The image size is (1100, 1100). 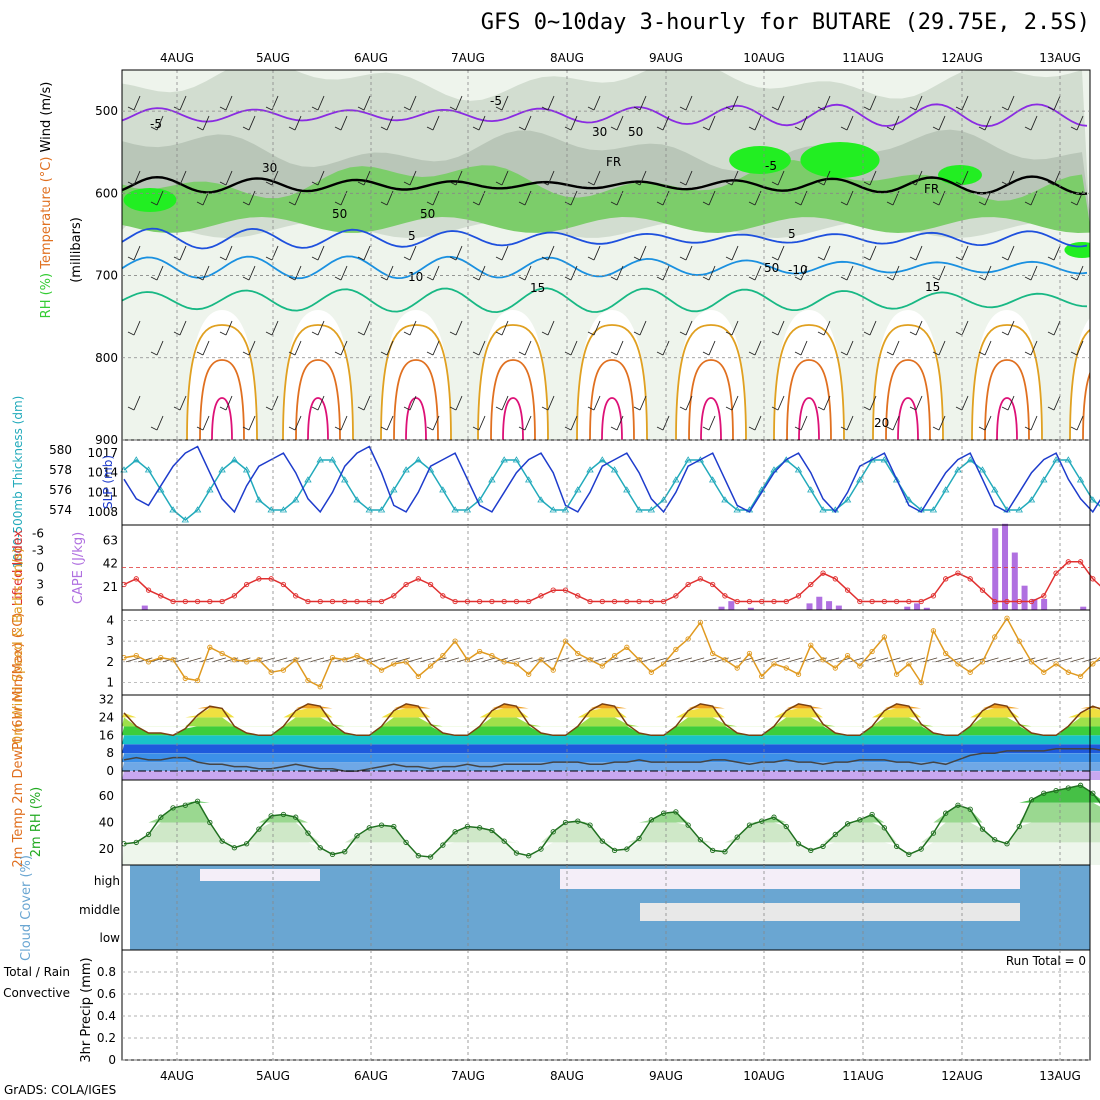 What do you see at coordinates (86, 1009) in the screenshot?
I see `precip-ylabel-part: 3hr Precip (mm)` at bounding box center [86, 1009].